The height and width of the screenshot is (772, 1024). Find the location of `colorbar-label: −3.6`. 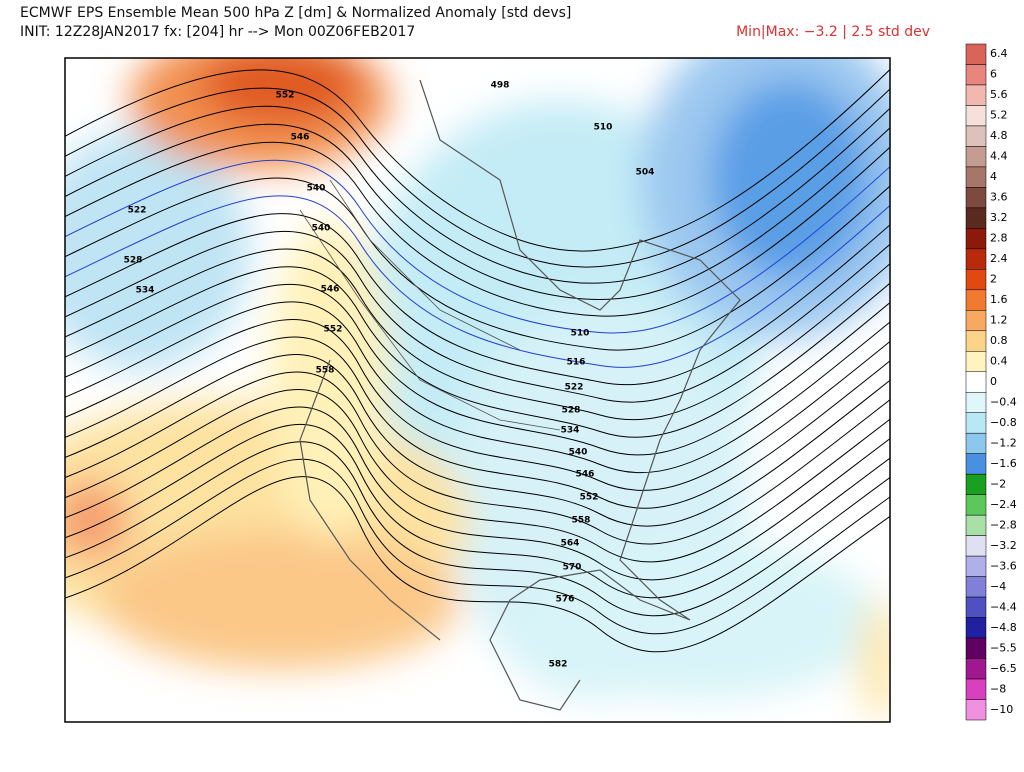

colorbar-label: −3.6 is located at coordinates (1003, 565).